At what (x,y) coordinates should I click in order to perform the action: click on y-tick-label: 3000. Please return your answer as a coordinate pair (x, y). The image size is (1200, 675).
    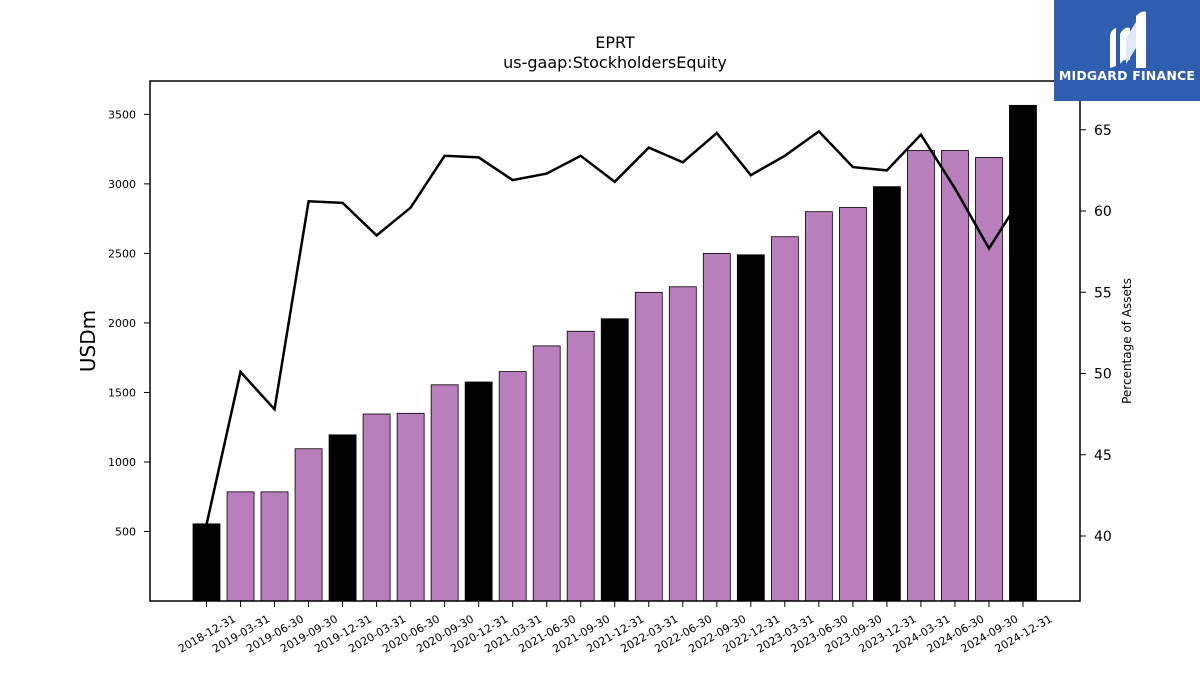
    Looking at the image, I should click on (122, 184).